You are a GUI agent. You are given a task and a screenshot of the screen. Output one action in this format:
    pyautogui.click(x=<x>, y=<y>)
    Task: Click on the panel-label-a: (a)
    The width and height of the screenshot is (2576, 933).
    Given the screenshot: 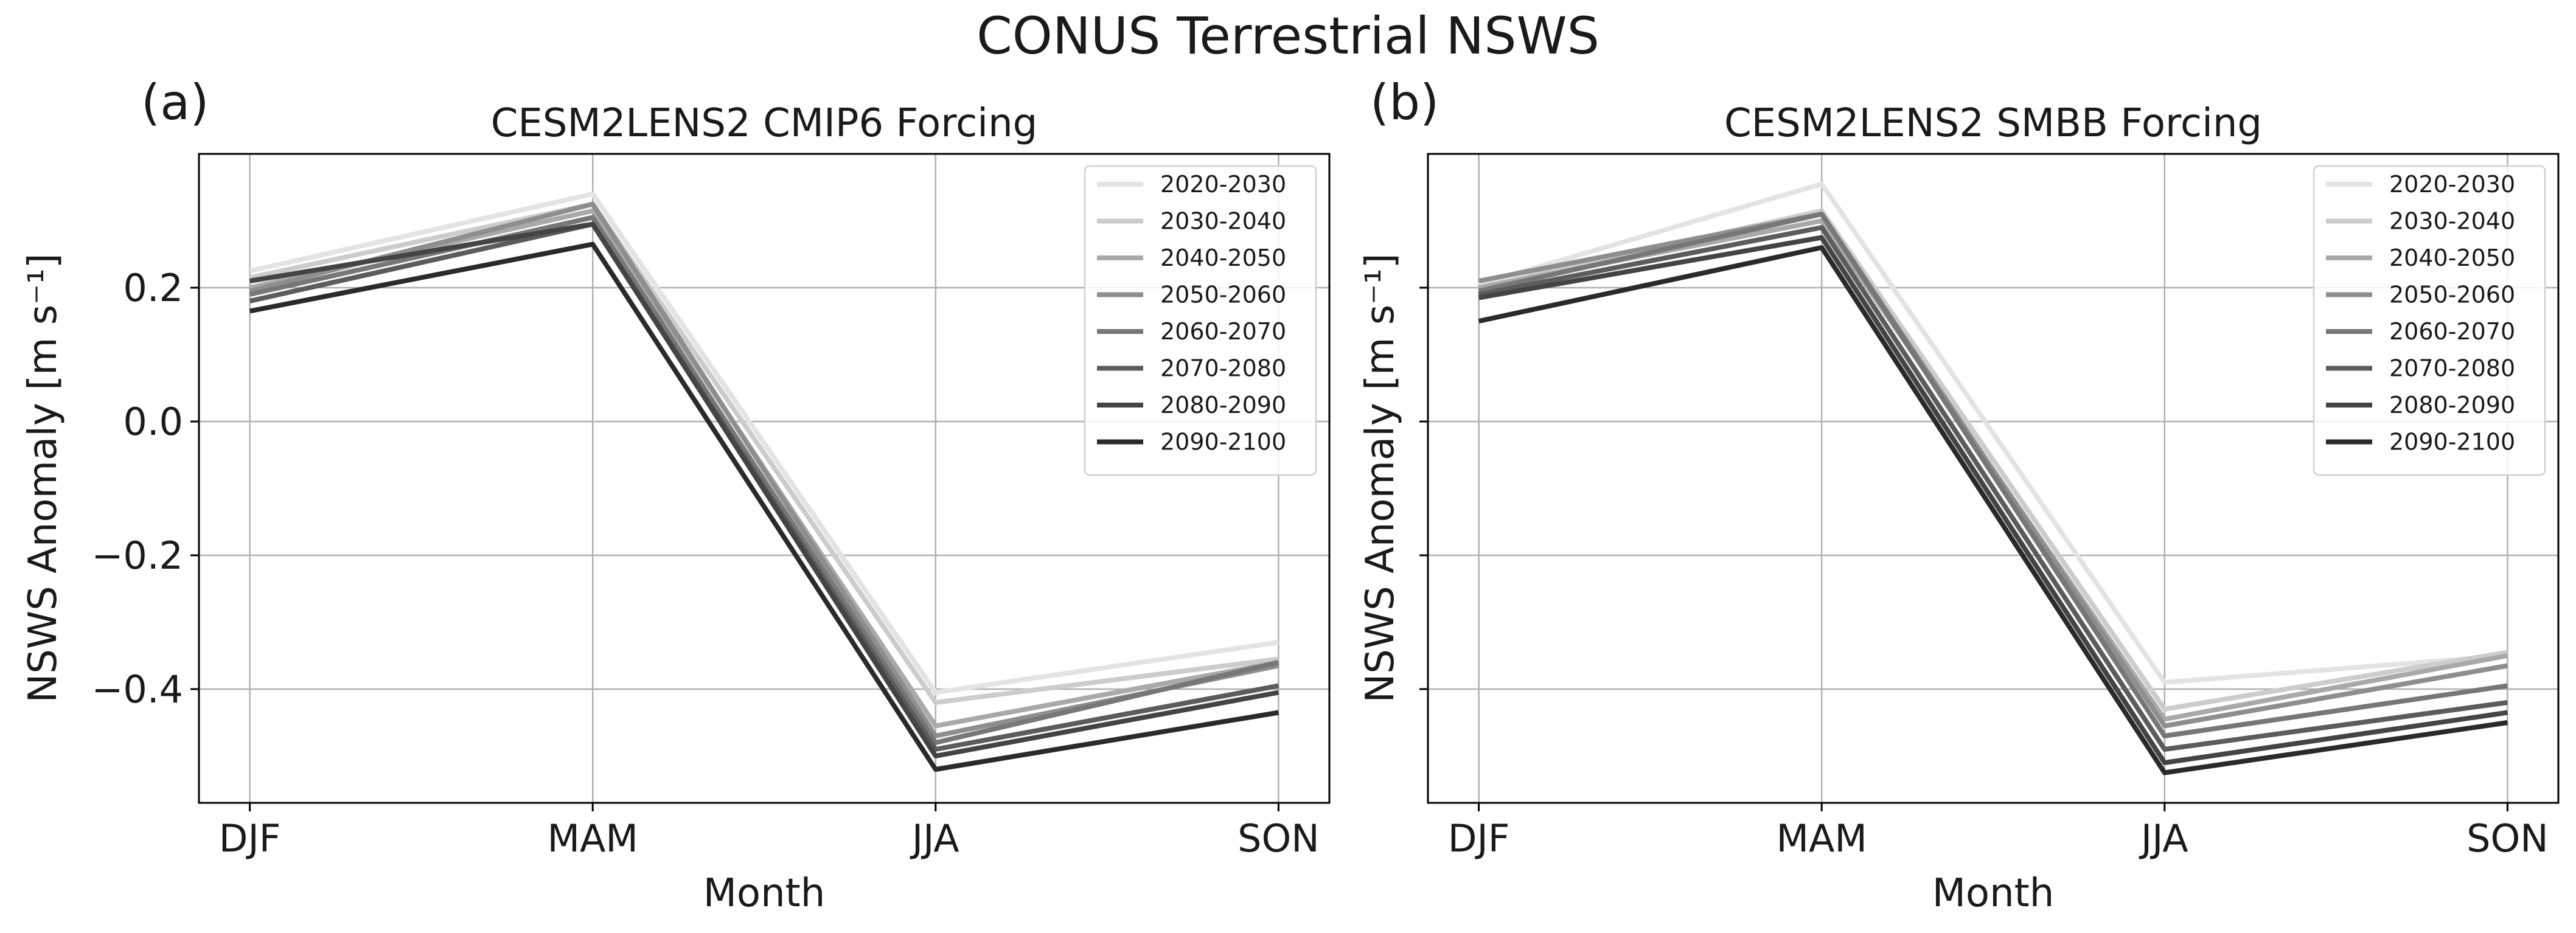 What is the action you would take?
    pyautogui.click(x=175, y=102)
    